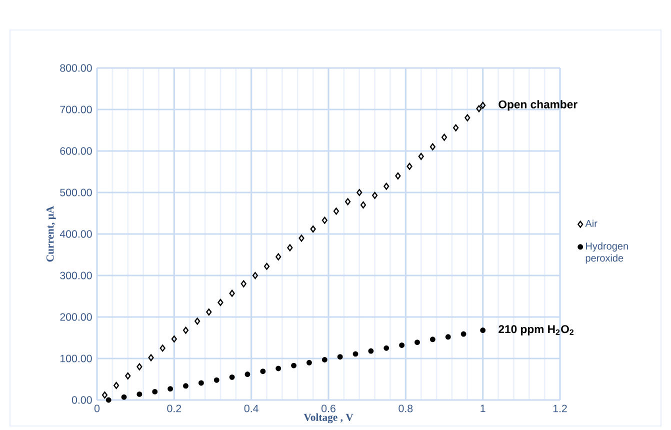  What do you see at coordinates (251, 408) in the screenshot?
I see `x-tick-label: 0.4` at bounding box center [251, 408].